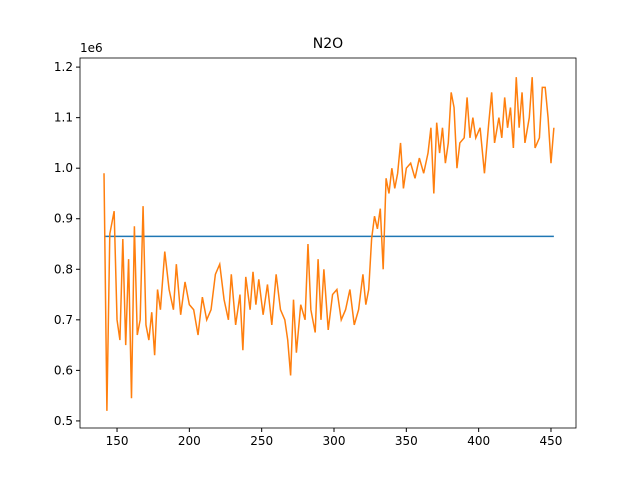 This screenshot has width=640, height=480. I want to click on x-tick-label: 300, so click(334, 441).